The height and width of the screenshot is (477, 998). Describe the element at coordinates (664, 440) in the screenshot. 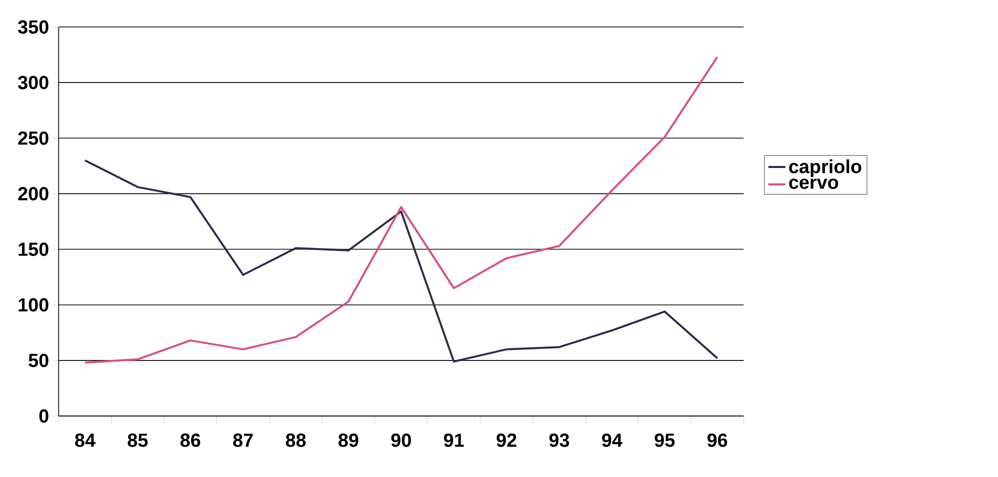

I see `x-tick-label: 95` at that location.